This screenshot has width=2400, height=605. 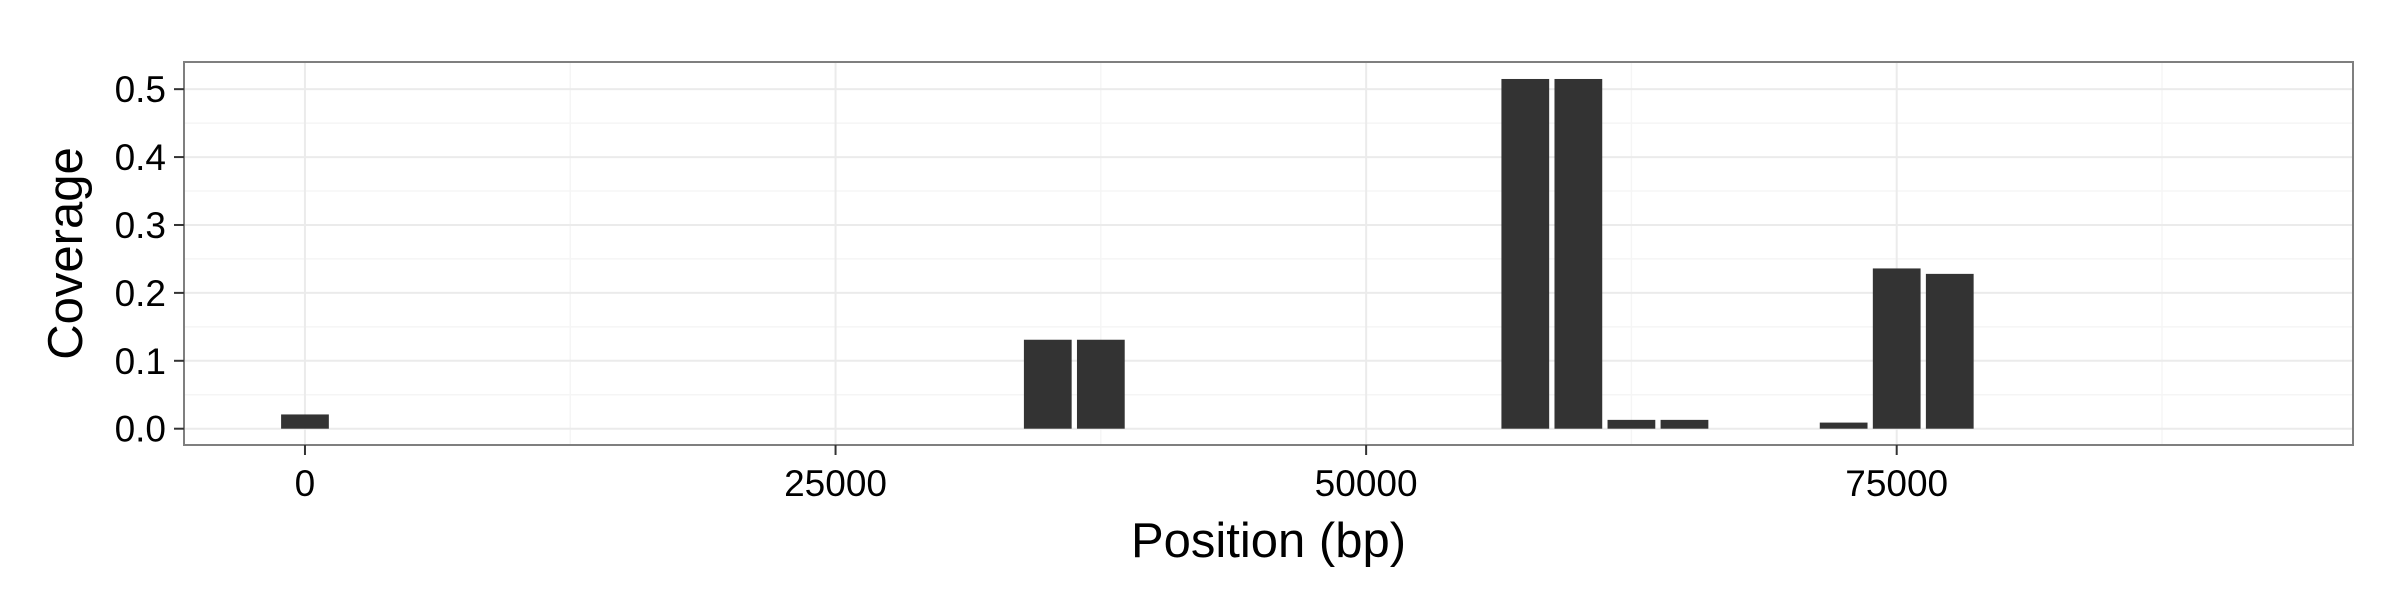 I want to click on y-tick-label: 0.3, so click(x=140, y=225).